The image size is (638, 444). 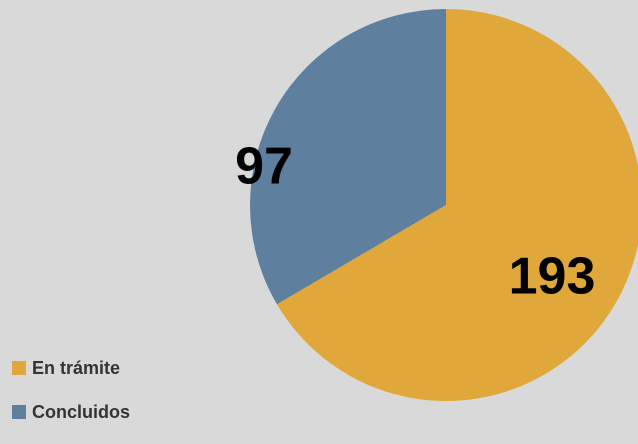 I want to click on legend-swatch-concluidos, so click(x=19, y=412).